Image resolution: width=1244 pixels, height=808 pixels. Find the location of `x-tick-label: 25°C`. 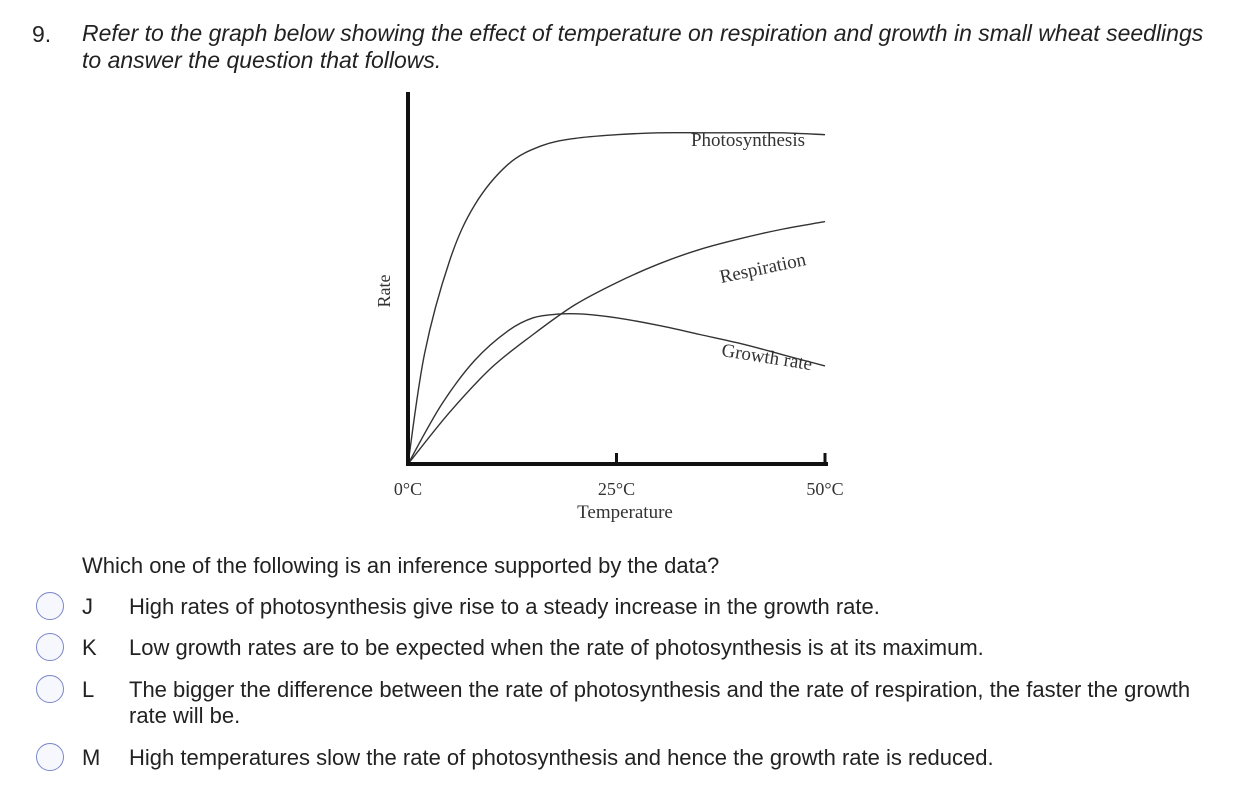

x-tick-label: 25°C is located at coordinates (616, 489).